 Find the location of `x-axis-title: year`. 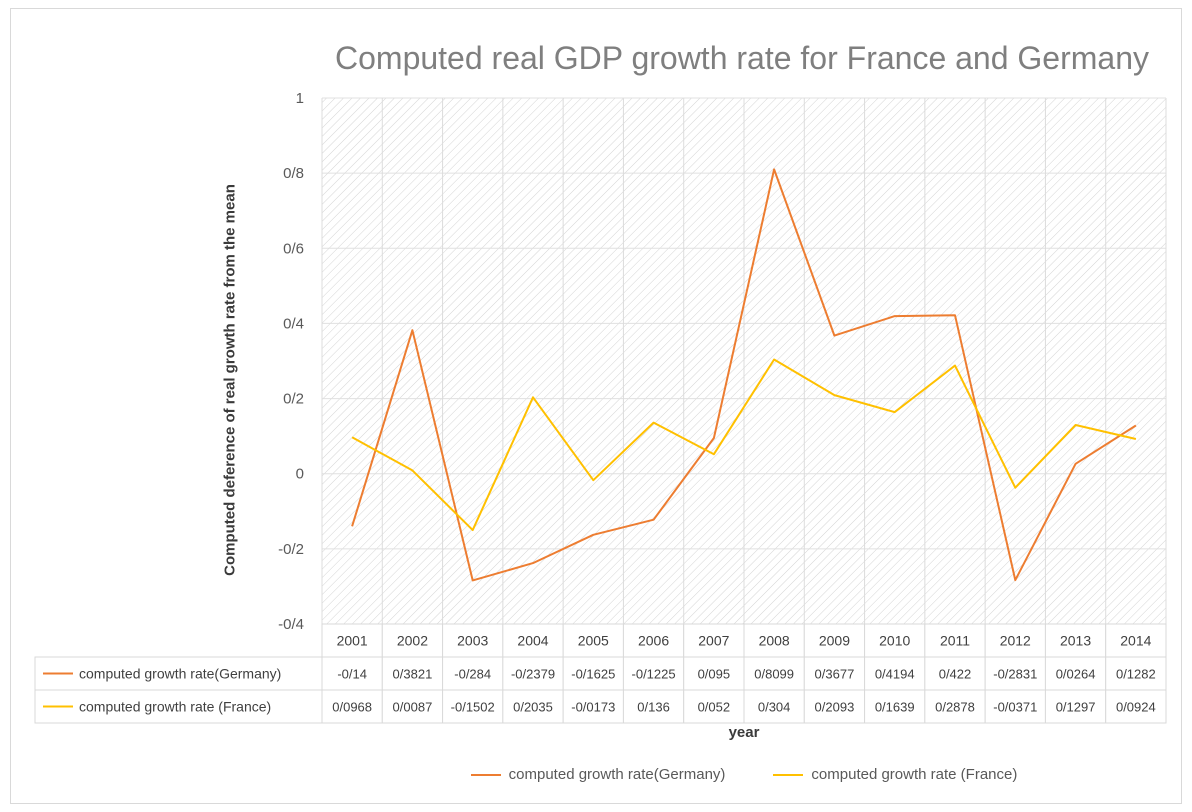

x-axis-title: year is located at coordinates (744, 732).